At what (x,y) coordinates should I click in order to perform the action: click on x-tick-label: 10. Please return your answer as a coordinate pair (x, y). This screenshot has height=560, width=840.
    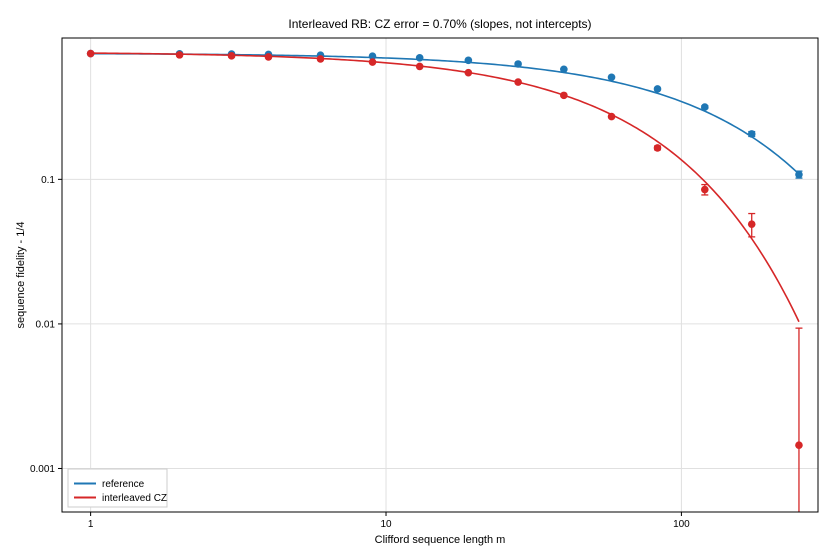
    Looking at the image, I should click on (386, 524).